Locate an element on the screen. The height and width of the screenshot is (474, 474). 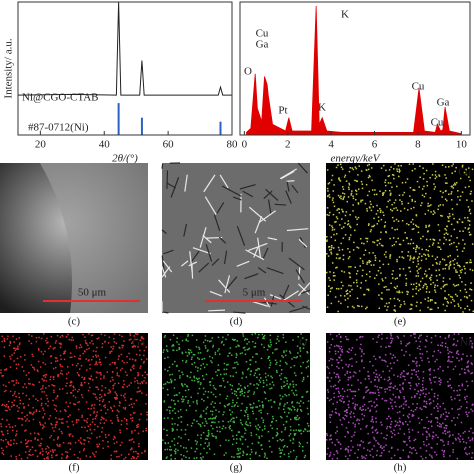
element-label: Cu is located at coordinates (464, 173).